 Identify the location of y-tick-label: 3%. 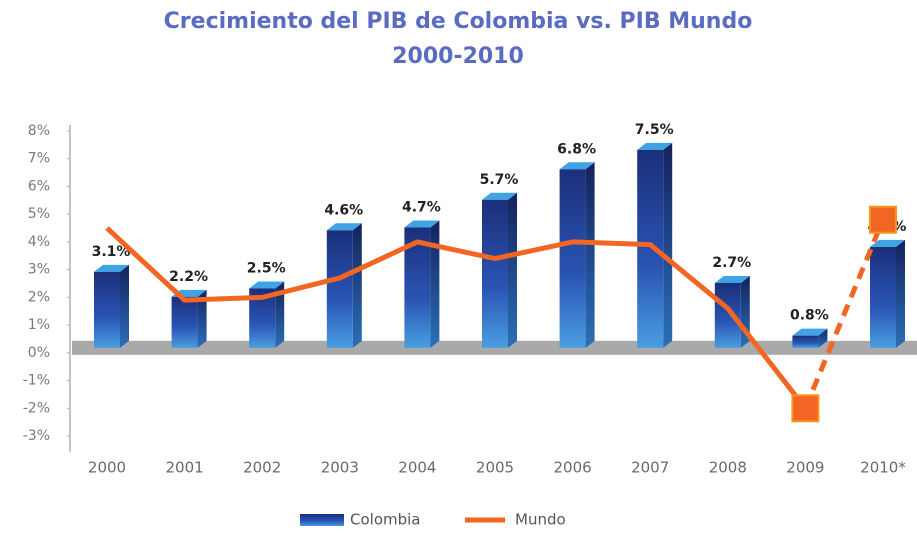
(39, 270).